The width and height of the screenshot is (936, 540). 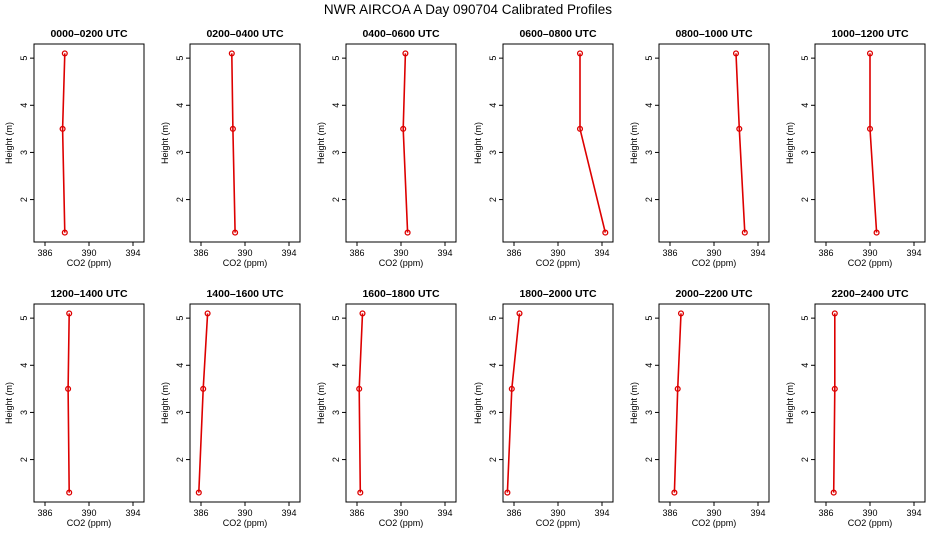 I want to click on panel-title: 1200–1400 UTC, so click(x=88, y=294).